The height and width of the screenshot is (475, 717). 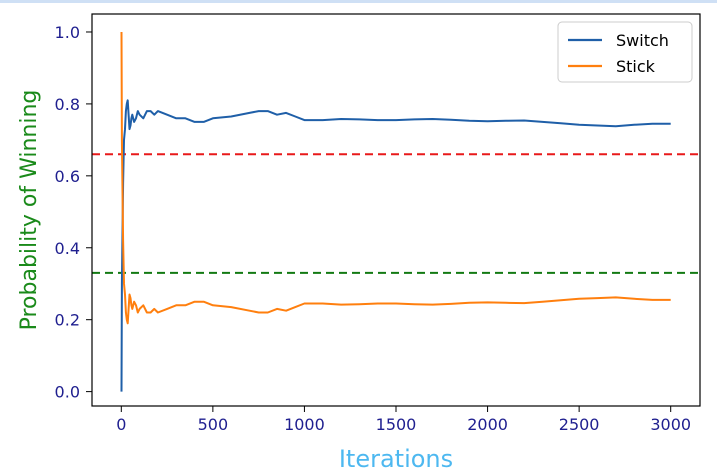 I want to click on y-tick-label: 0.4, so click(x=67, y=248).